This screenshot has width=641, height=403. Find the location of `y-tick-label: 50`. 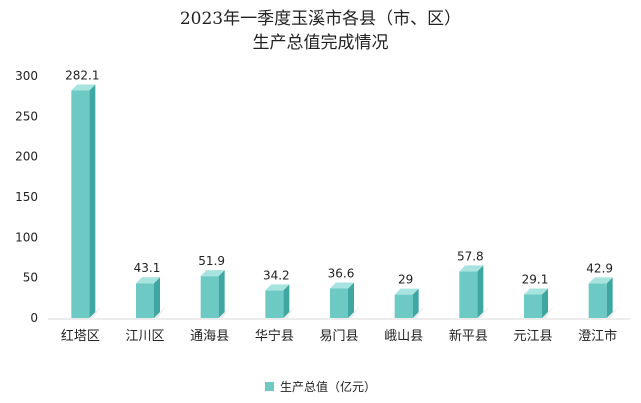

y-tick-label: 50 is located at coordinates (30, 278).